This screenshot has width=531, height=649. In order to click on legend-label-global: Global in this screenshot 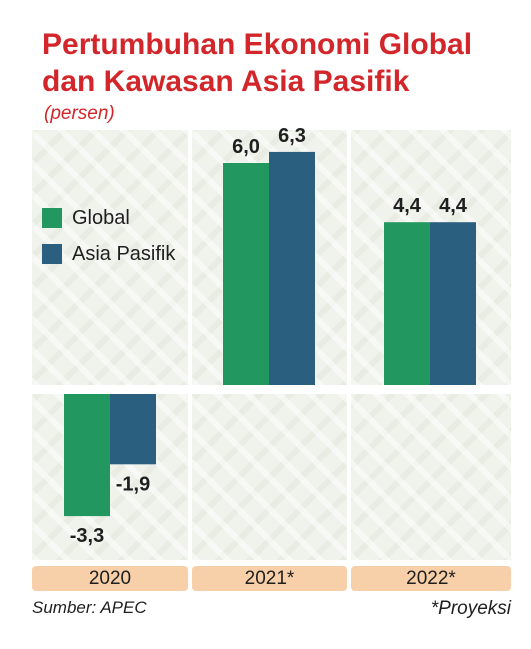, I will do `click(101, 217)`.